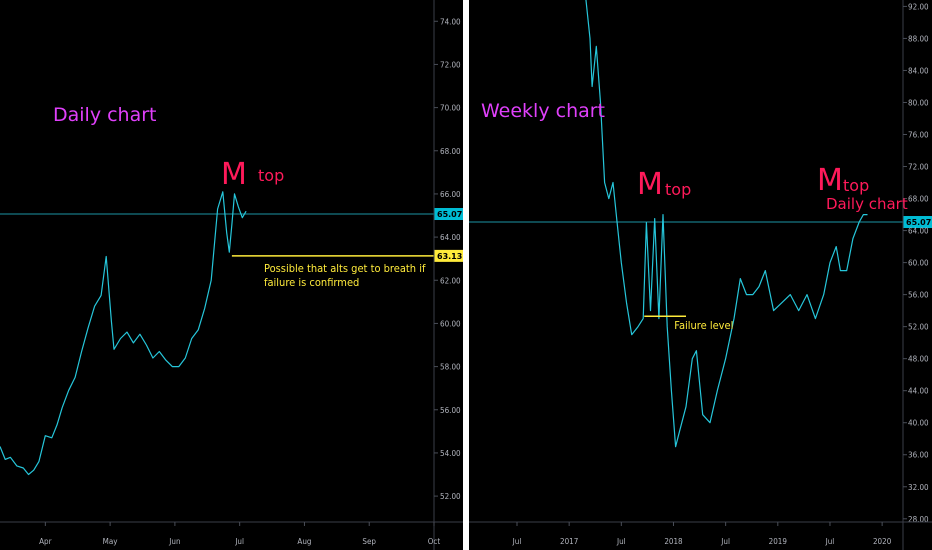 Image resolution: width=932 pixels, height=550 pixels. I want to click on y-tick-label: 62.00, so click(450, 280).